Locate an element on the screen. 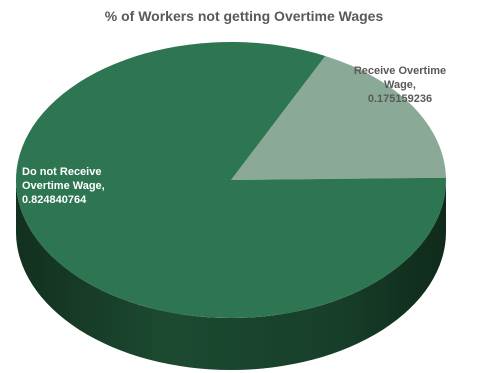 This screenshot has width=488, height=373. slice-label-not-receive-line2: Overtime Wage, is located at coordinates (63, 186).